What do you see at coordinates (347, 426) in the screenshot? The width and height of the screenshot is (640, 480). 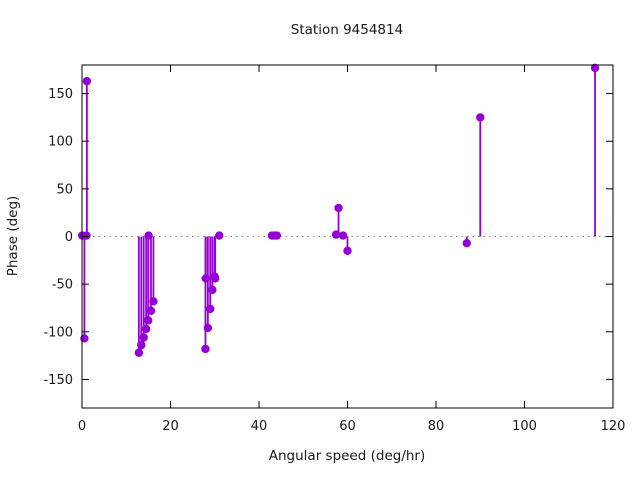 I see `x-tick-label: 60` at bounding box center [347, 426].